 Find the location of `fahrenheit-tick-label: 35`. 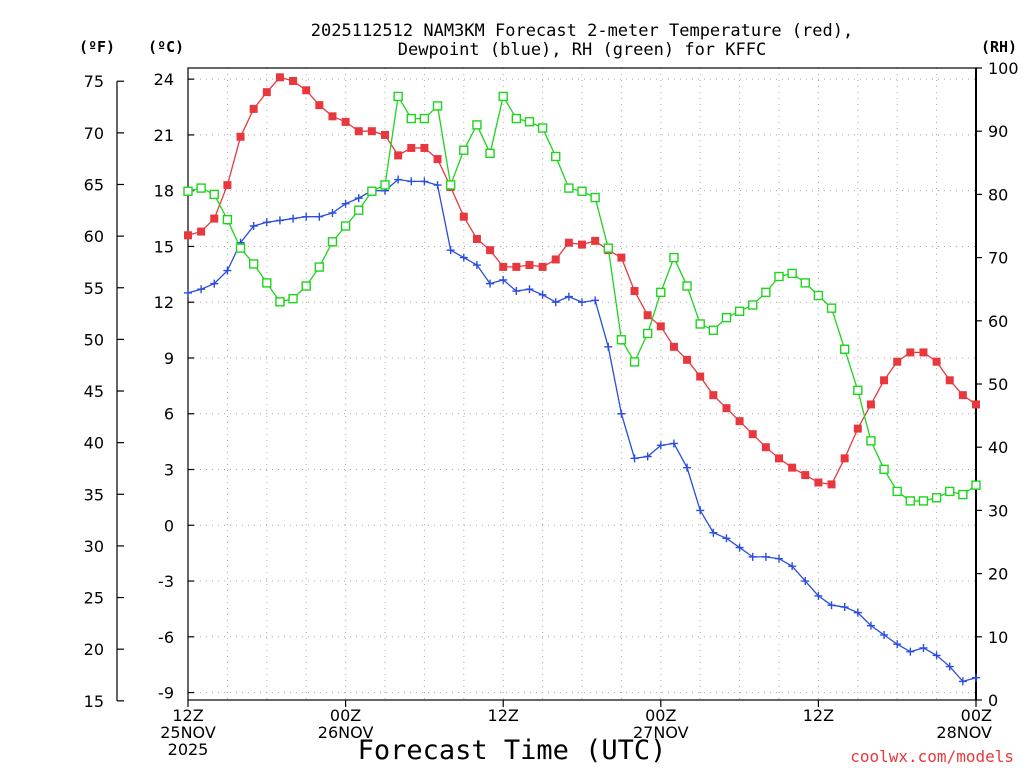

fahrenheit-tick-label: 35 is located at coordinates (94, 494).